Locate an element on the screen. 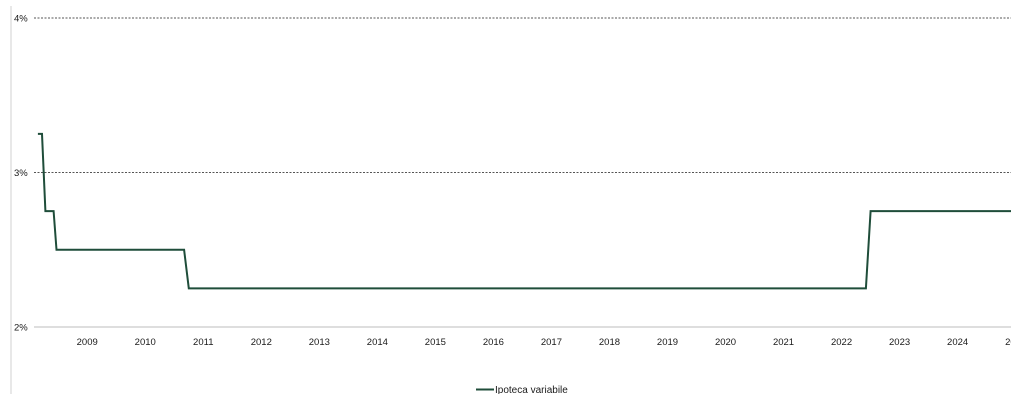 The image size is (1011, 394). x-tick-label: 2013 is located at coordinates (319, 342).